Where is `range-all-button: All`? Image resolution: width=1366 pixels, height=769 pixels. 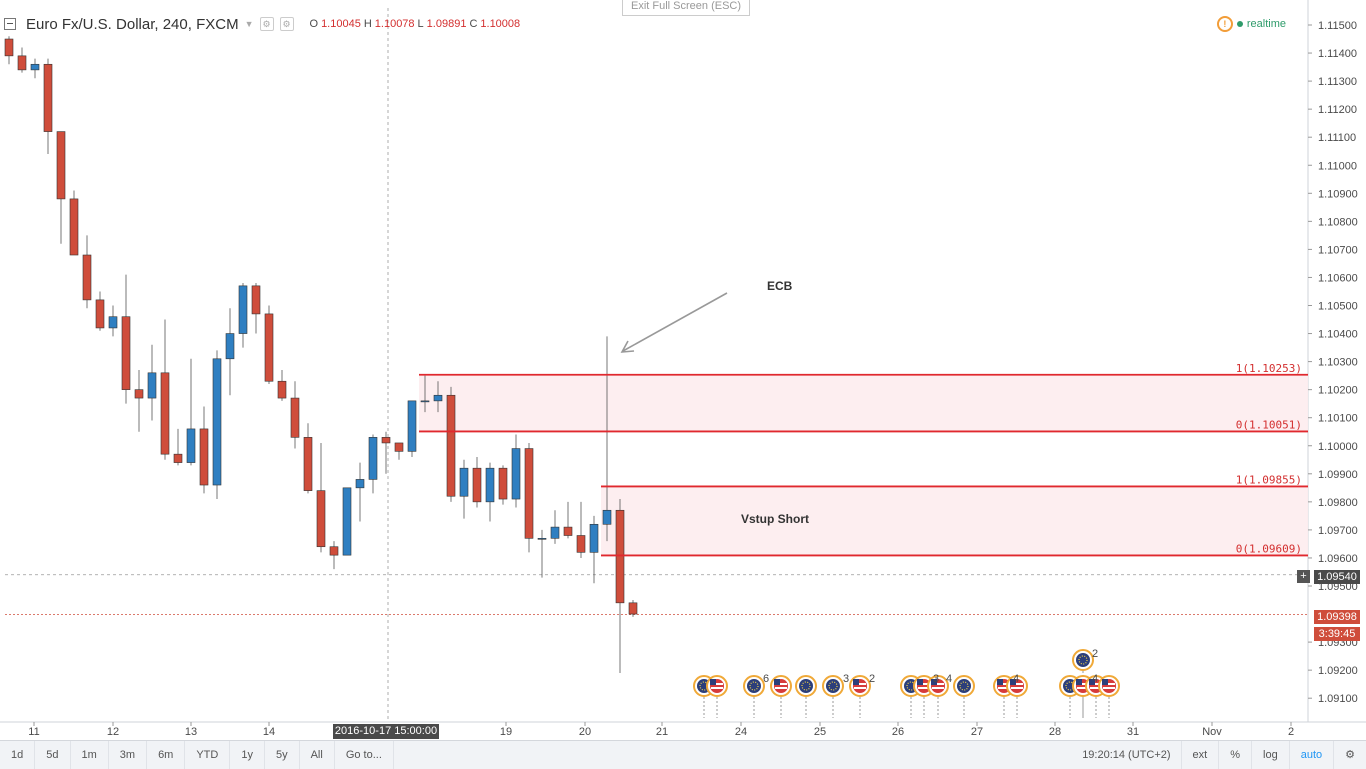
range-all-button: All is located at coordinates (317, 755).